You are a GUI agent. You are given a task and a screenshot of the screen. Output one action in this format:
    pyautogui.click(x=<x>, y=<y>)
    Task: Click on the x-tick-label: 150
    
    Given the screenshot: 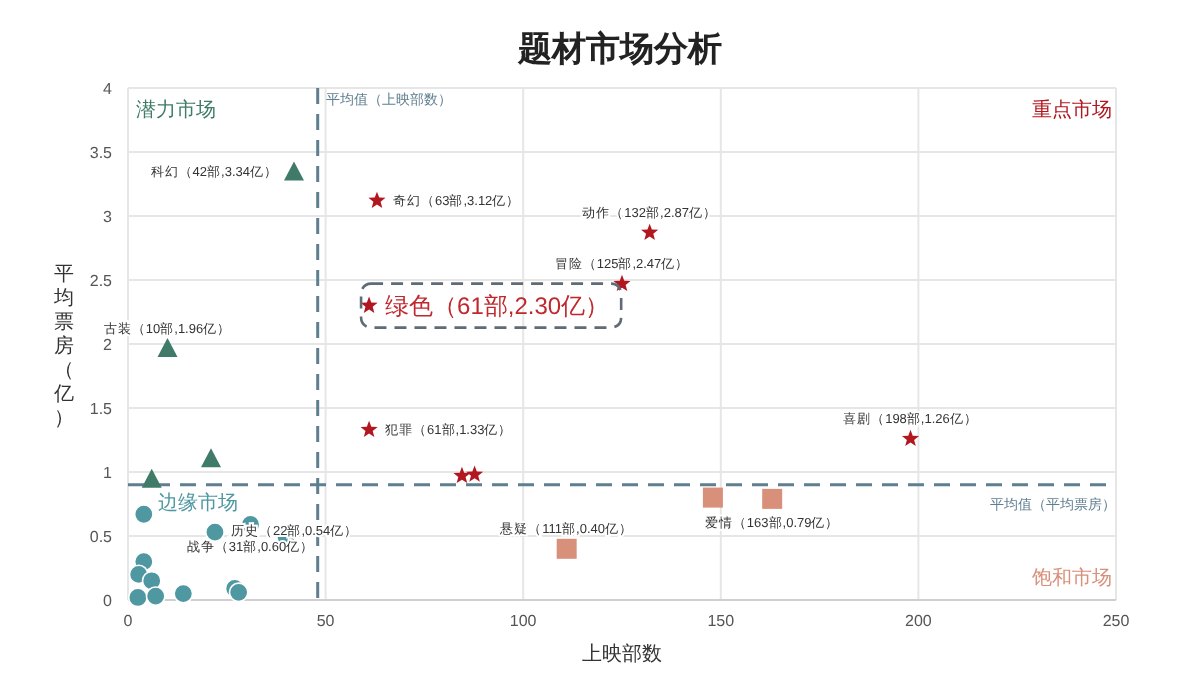 What is the action you would take?
    pyautogui.click(x=721, y=621)
    